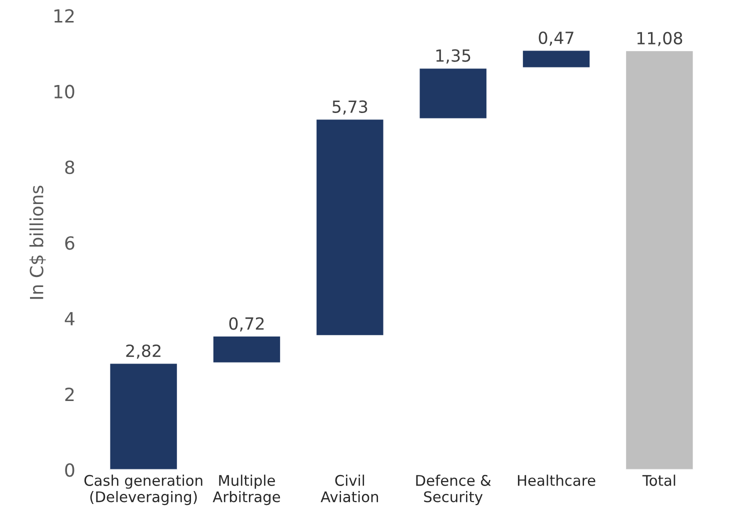  I want to click on data-label: 1,35, so click(453, 56).